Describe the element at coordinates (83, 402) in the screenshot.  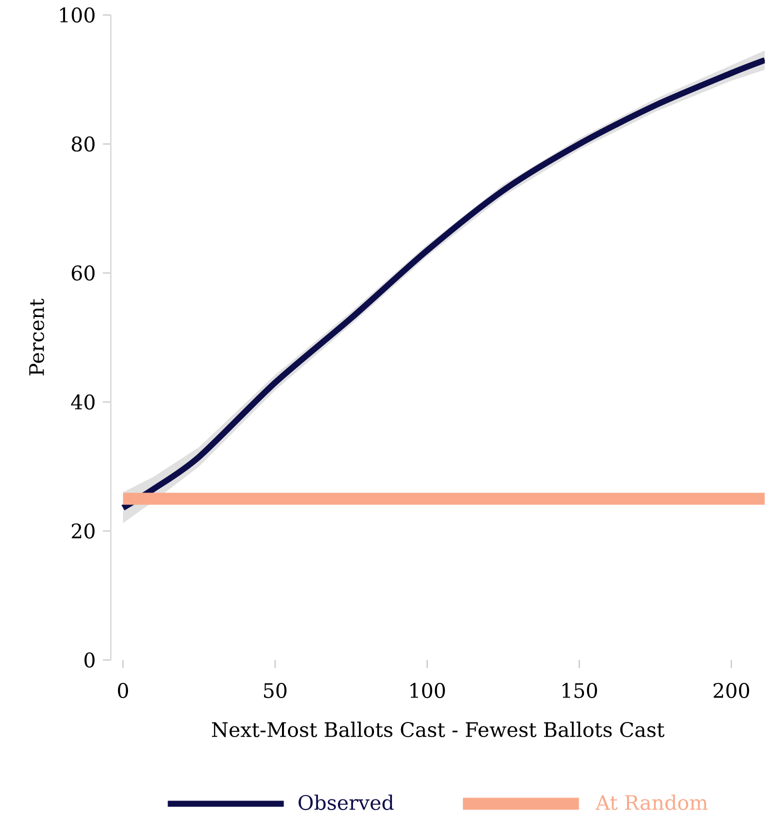
I see `y-tick-label: 40` at that location.